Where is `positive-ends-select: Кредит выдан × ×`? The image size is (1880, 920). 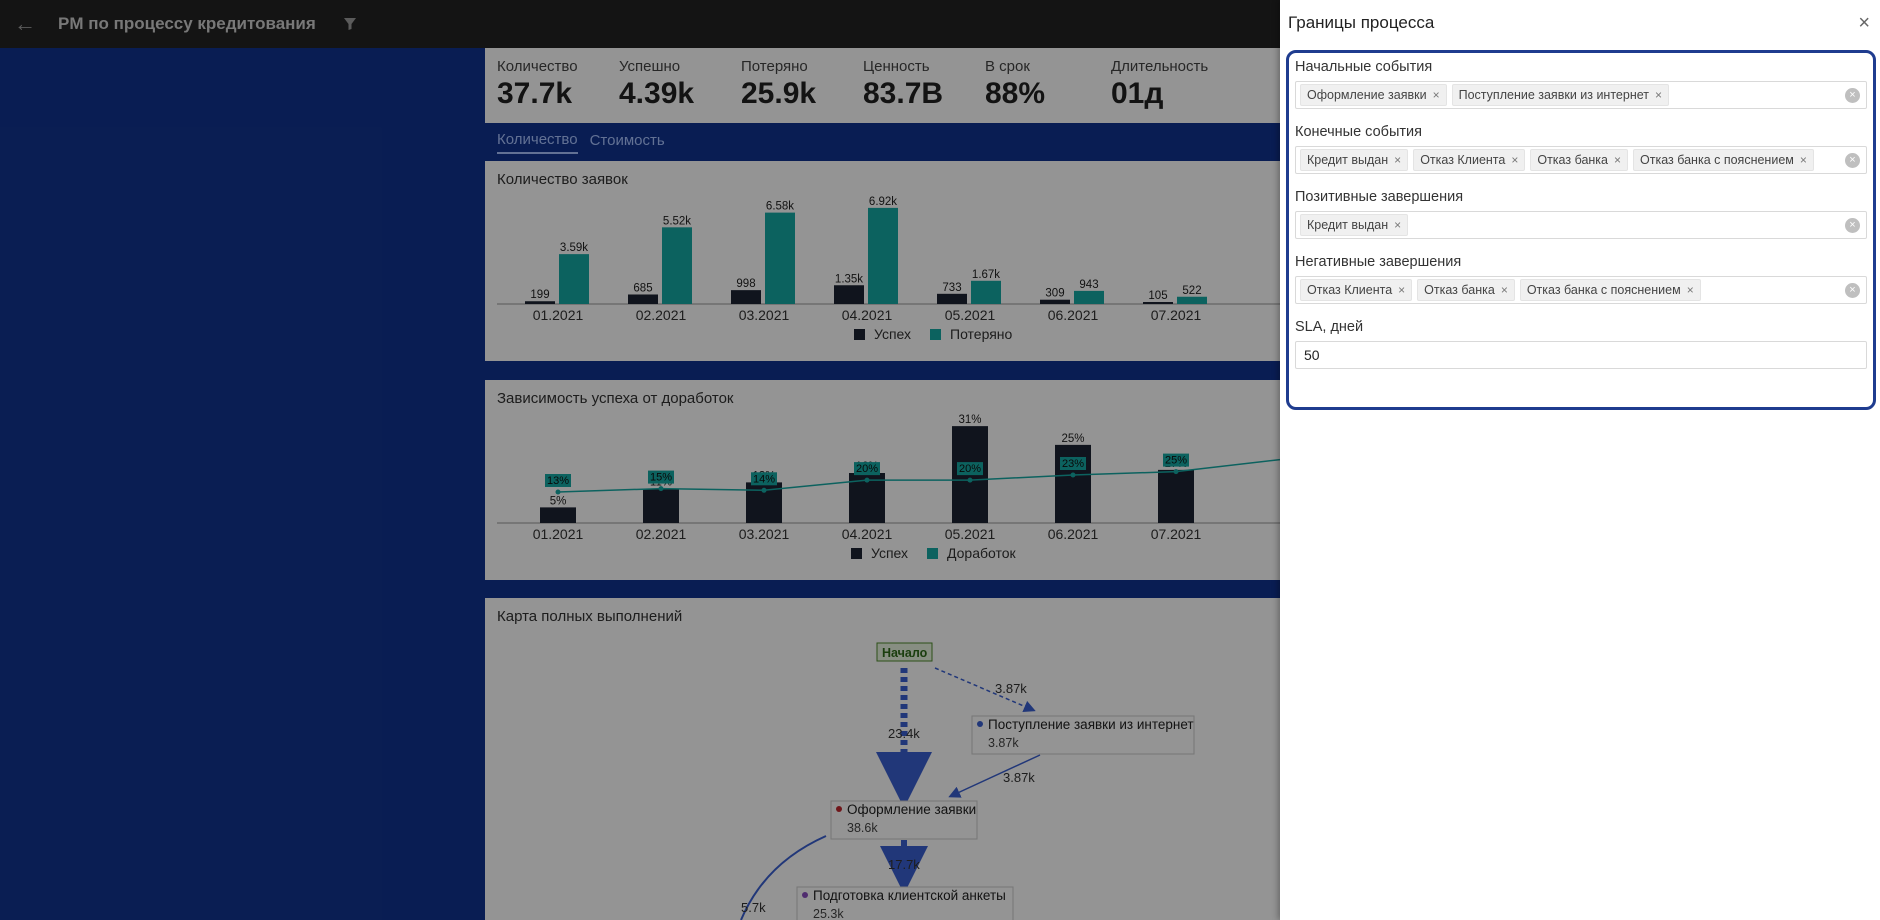
positive-ends-select: Кредит выдан × × is located at coordinates (1581, 225).